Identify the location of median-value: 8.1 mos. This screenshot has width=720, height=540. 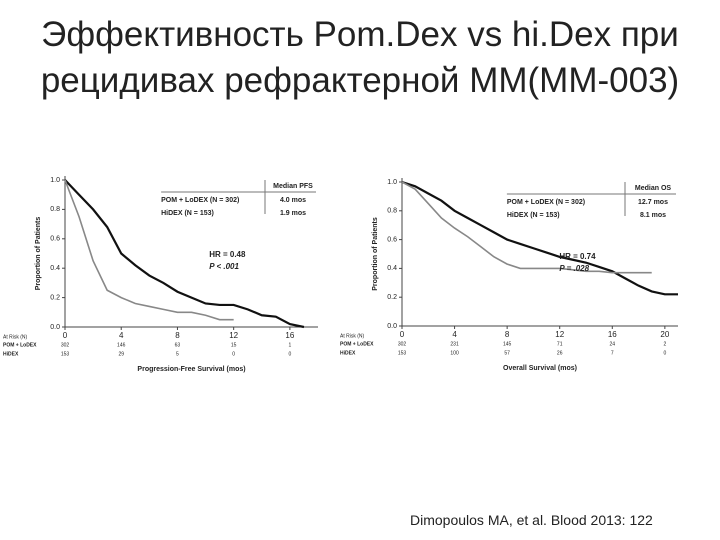
(653, 215).